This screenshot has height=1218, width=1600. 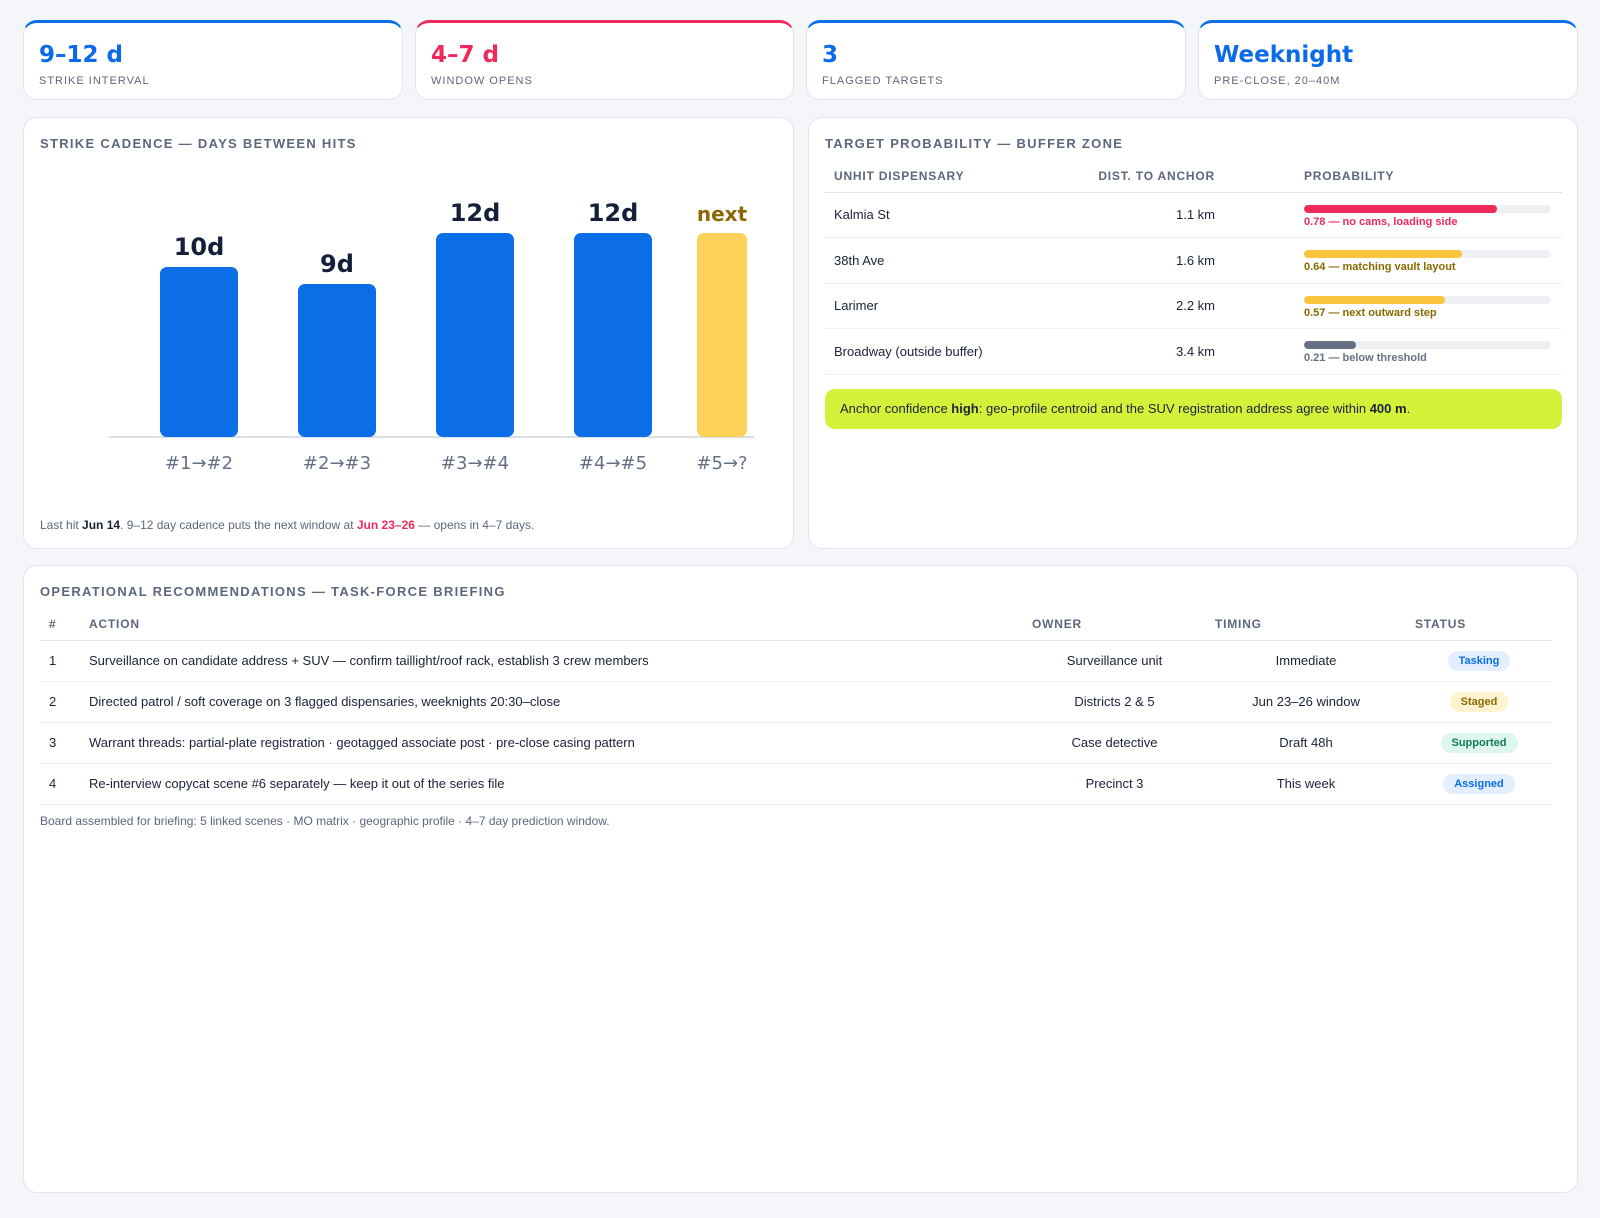 What do you see at coordinates (101, 525) in the screenshot?
I see `caption-last-hit: Jun 14` at bounding box center [101, 525].